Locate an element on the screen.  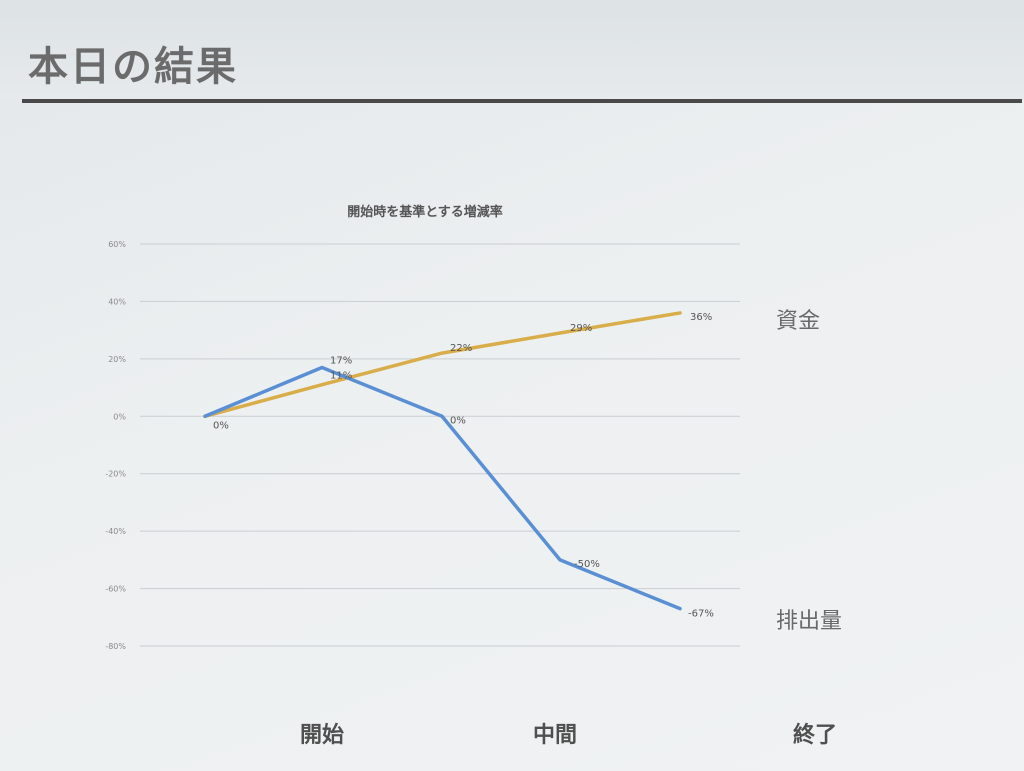
series-name-label: 排出量 is located at coordinates (809, 621).